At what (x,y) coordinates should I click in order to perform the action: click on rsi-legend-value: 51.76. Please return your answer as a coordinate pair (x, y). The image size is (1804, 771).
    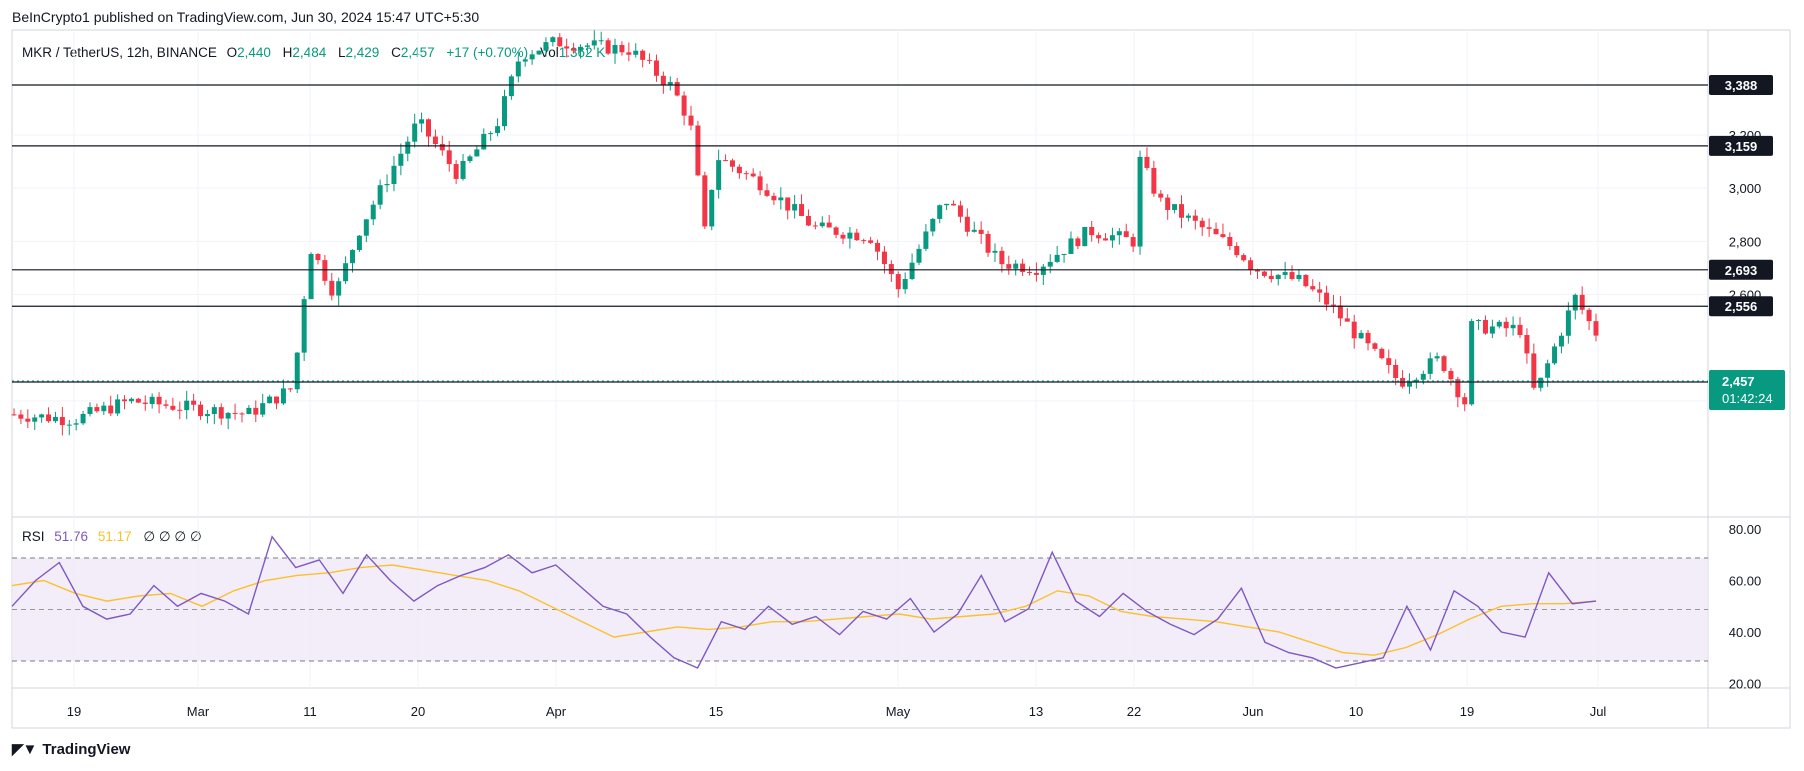
    Looking at the image, I should click on (71, 536).